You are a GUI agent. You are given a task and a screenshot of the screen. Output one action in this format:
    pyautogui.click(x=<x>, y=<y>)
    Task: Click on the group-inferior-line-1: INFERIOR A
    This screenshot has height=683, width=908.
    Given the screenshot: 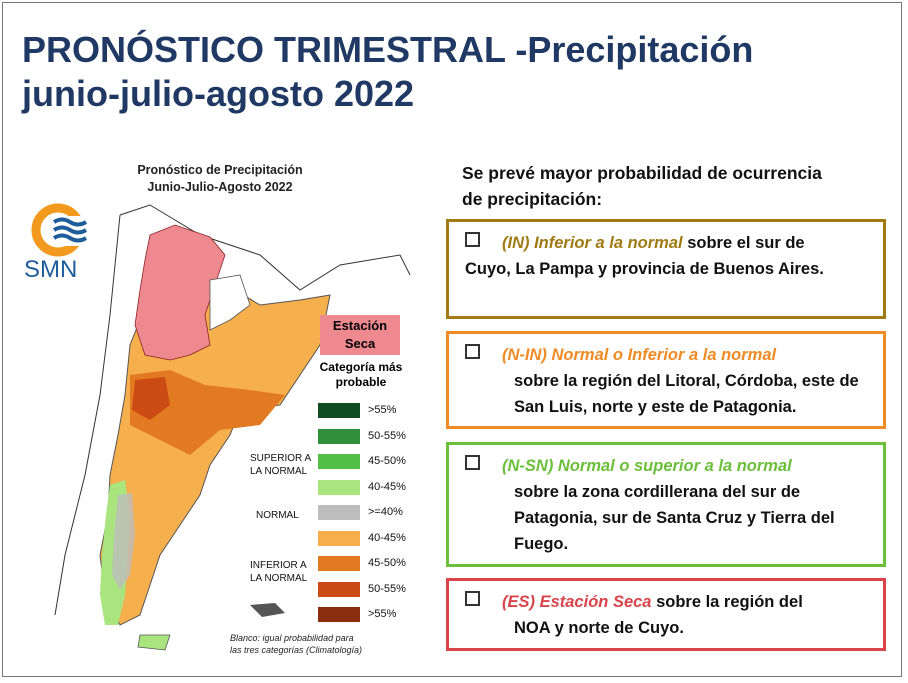 What is the action you would take?
    pyautogui.click(x=278, y=565)
    